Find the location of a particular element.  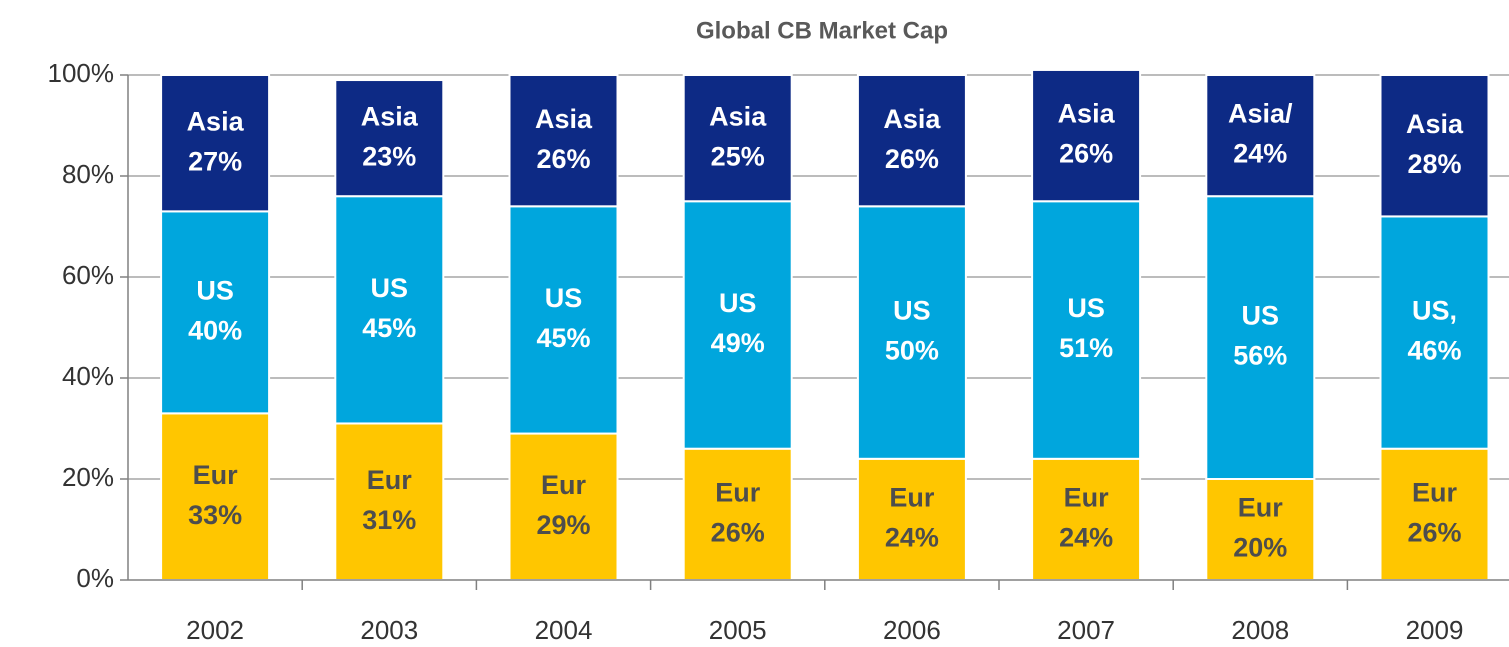

data-label: 23% is located at coordinates (389, 156).